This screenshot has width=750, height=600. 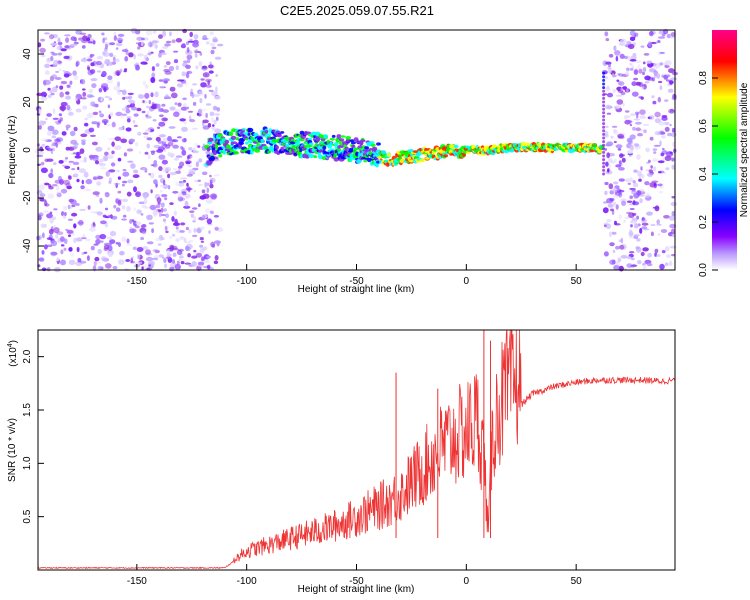 I want to click on y-tick-label: 1.5, so click(x=27, y=410).